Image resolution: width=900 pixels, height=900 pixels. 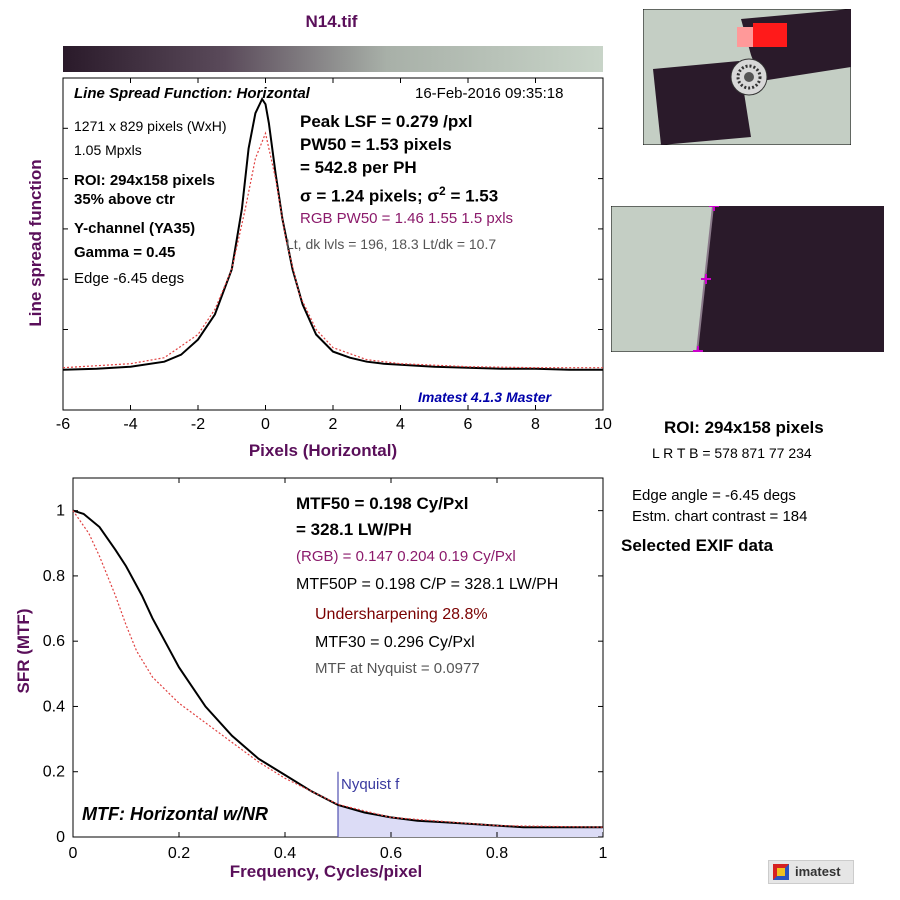 What do you see at coordinates (382, 503) in the screenshot?
I see `mtf50: MTF50 = 0.198 Cy/Pxl` at bounding box center [382, 503].